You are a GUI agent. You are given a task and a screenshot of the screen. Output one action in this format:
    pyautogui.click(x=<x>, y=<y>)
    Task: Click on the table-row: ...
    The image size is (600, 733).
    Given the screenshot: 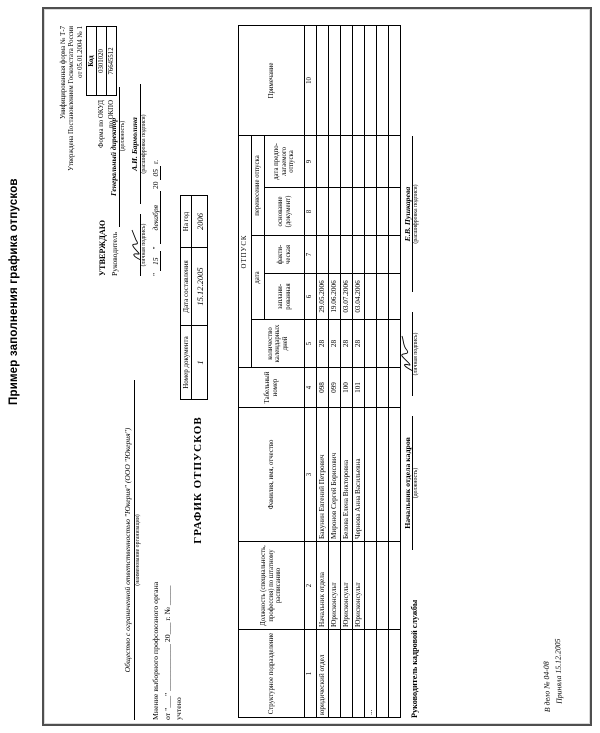 What is the action you would take?
    pyautogui.click(x=370, y=371)
    